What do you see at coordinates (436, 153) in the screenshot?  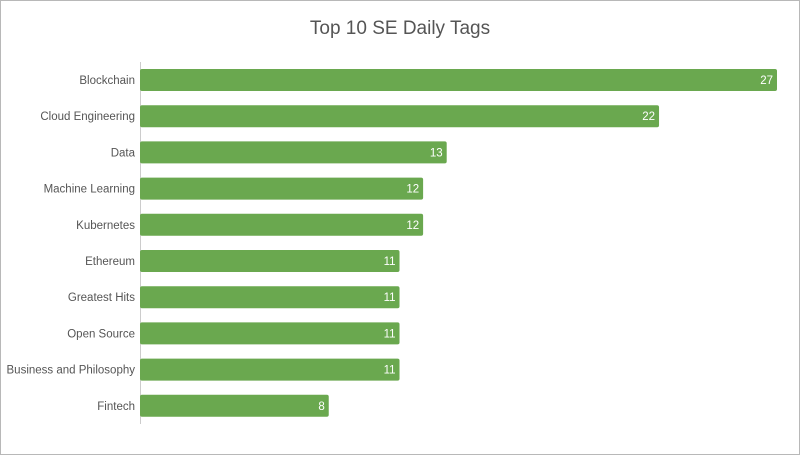 I see `value-label-data: 13` at bounding box center [436, 153].